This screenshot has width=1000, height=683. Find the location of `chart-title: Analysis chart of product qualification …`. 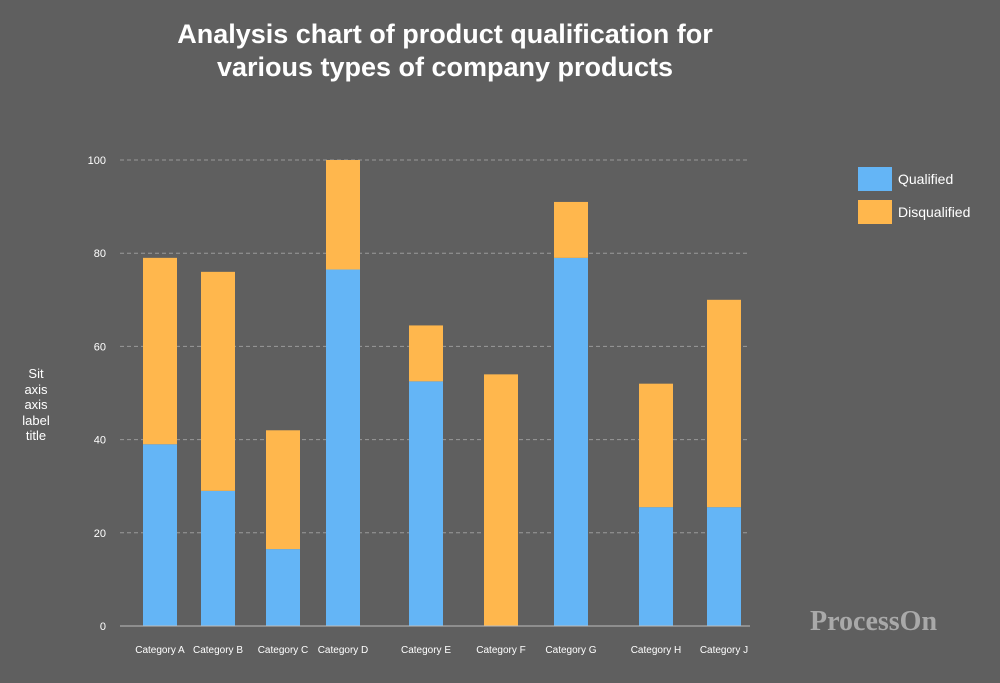

chart-title: Analysis chart of product qualification … is located at coordinates (445, 51).